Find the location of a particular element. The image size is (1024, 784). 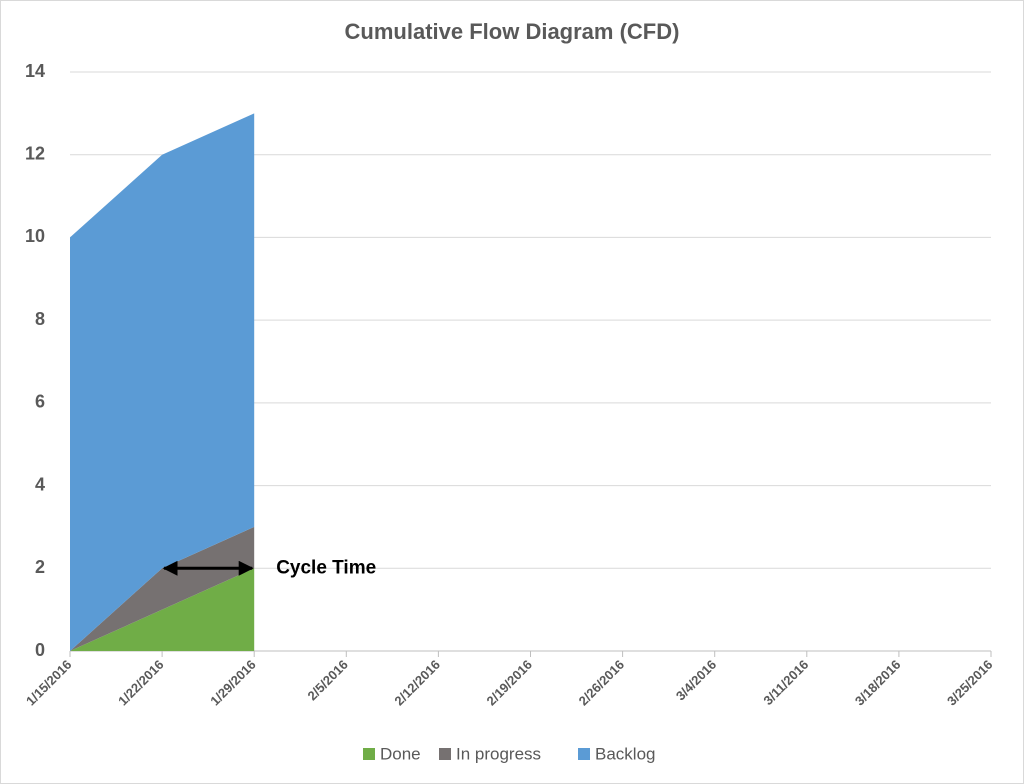

y-tick-label: 2 is located at coordinates (40, 567).